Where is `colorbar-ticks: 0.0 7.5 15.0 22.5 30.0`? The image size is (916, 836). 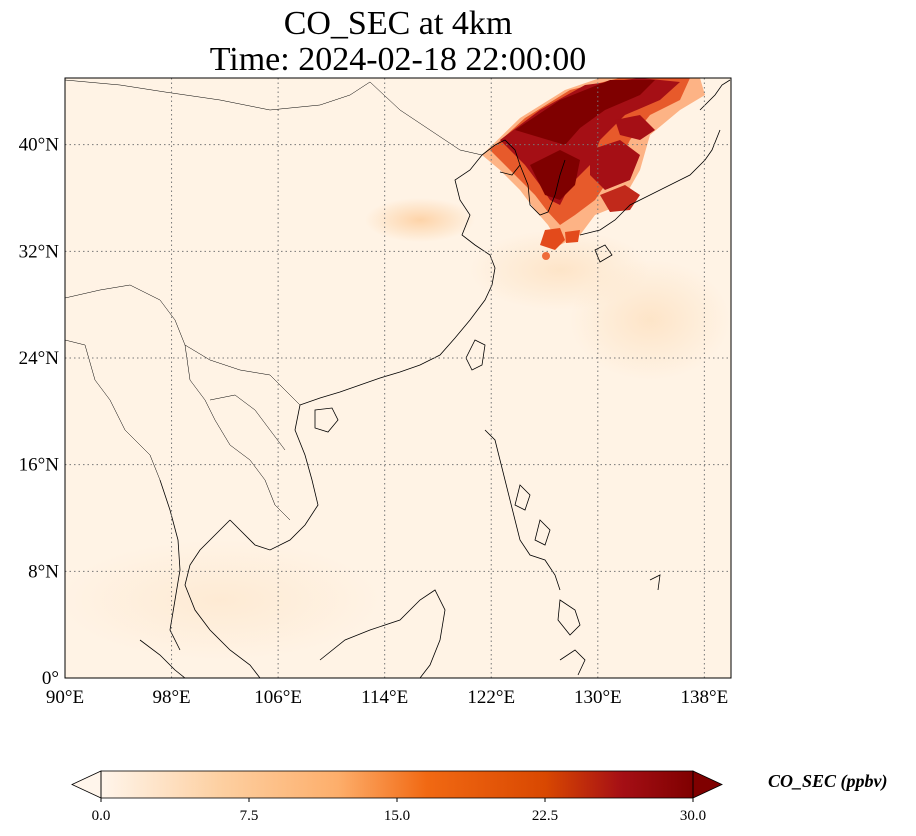
colorbar-ticks: 0.0 7.5 15.0 22.5 30.0 is located at coordinates (399, 811).